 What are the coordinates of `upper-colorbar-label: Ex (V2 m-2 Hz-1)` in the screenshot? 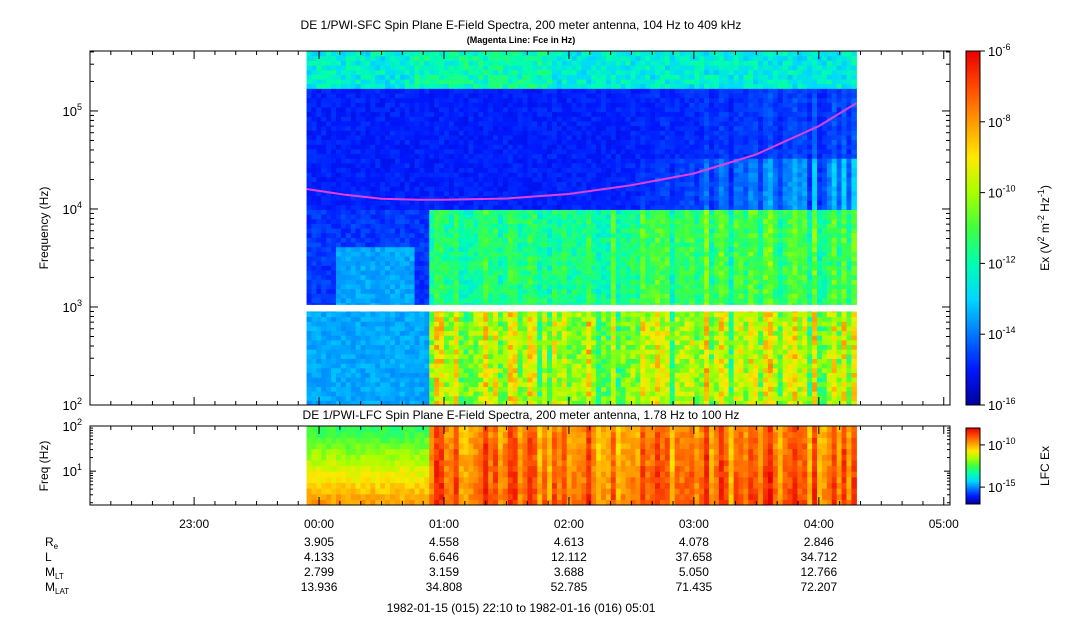 It's located at (1044, 228).